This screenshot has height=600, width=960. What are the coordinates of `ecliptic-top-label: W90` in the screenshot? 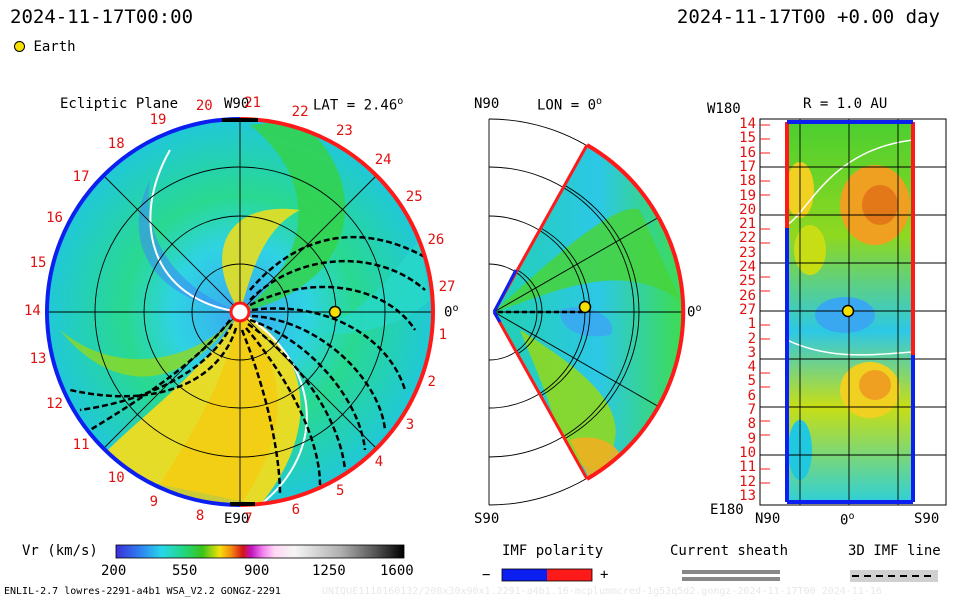 It's located at (237, 104).